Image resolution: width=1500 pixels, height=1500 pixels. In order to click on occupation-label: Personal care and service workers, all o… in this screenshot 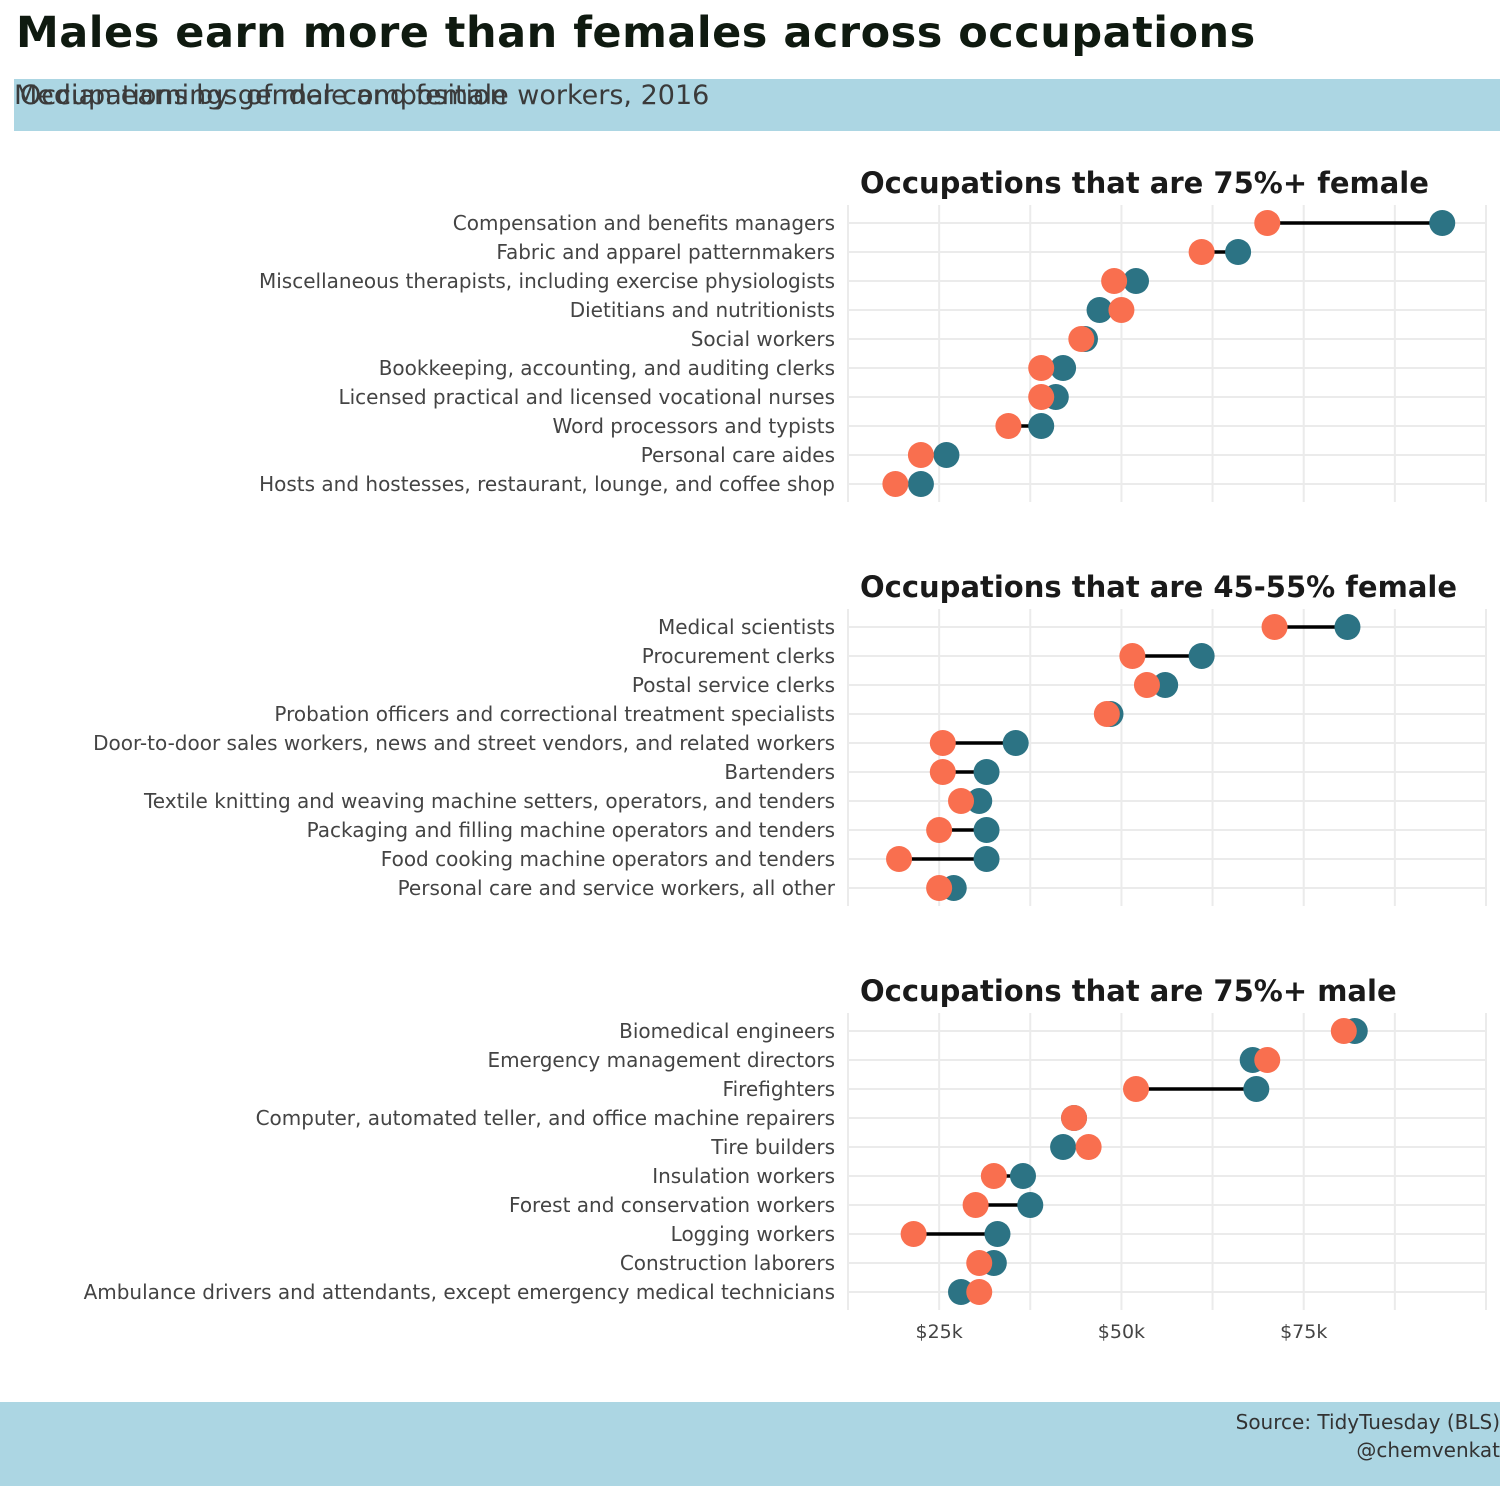, I will do `click(617, 888)`.